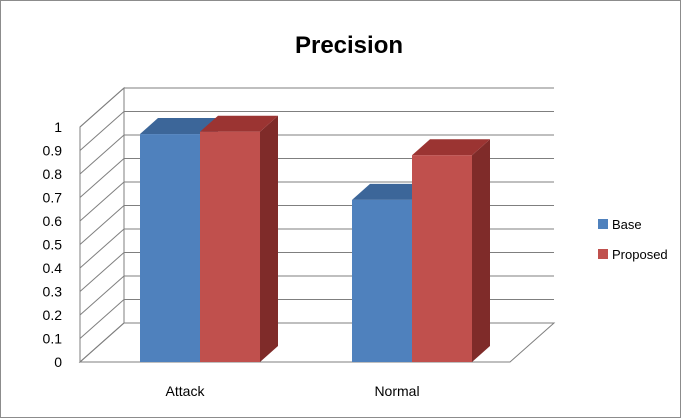 The height and width of the screenshot is (418, 681). I want to click on y-tick-label: 0.5, so click(53, 245).